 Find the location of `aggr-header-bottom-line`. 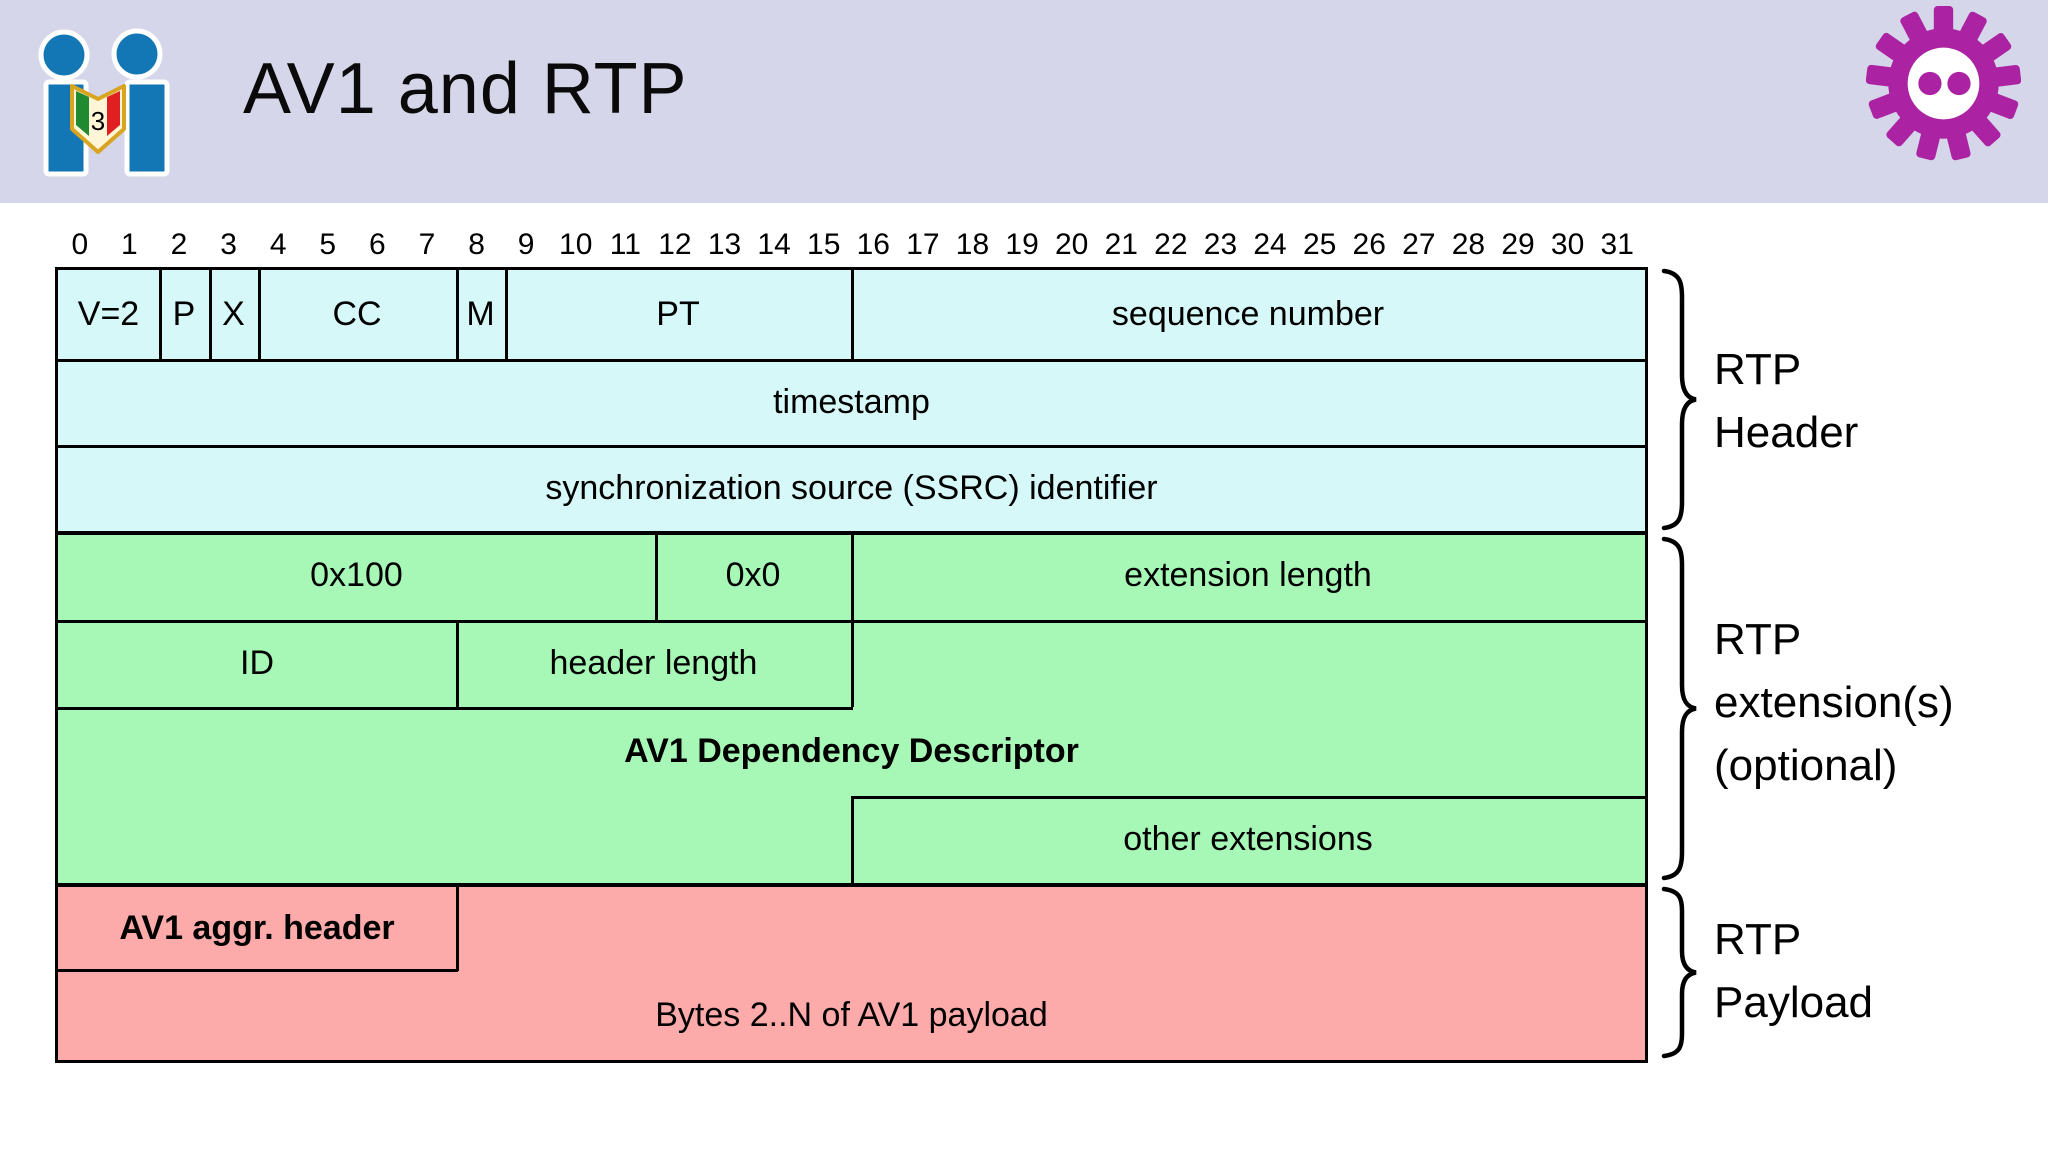

aggr-header-bottom-line is located at coordinates (258, 970).